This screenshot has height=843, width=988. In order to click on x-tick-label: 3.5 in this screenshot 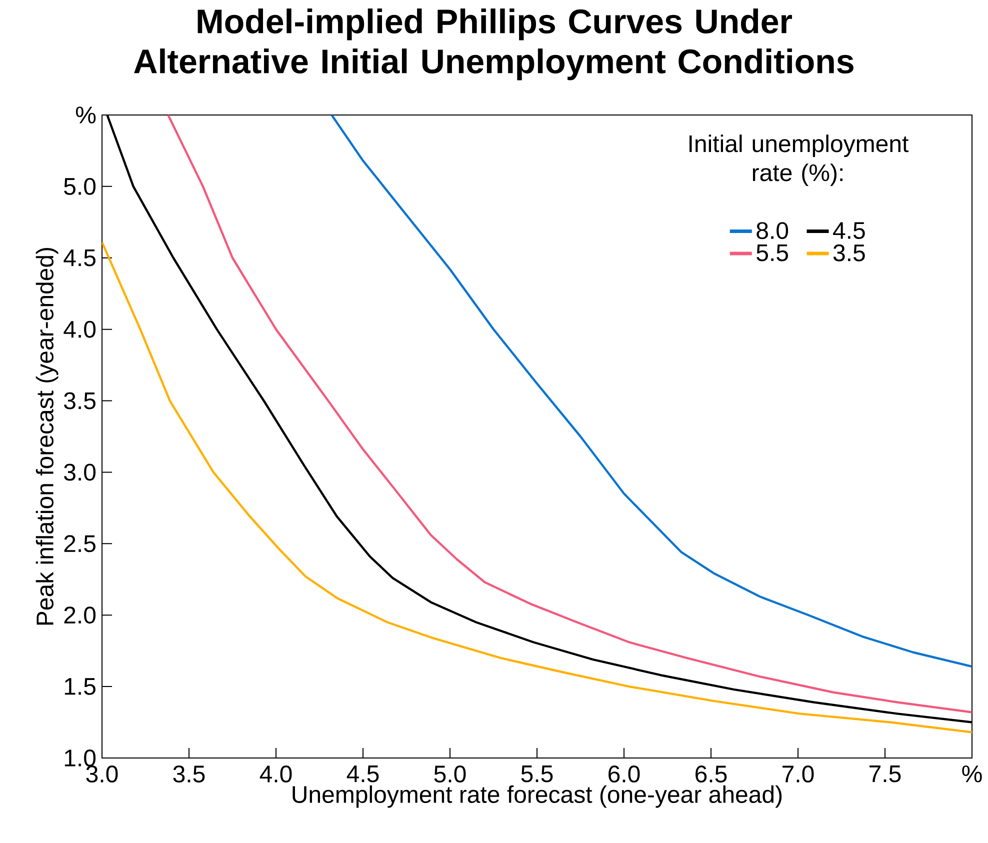, I will do `click(189, 774)`.